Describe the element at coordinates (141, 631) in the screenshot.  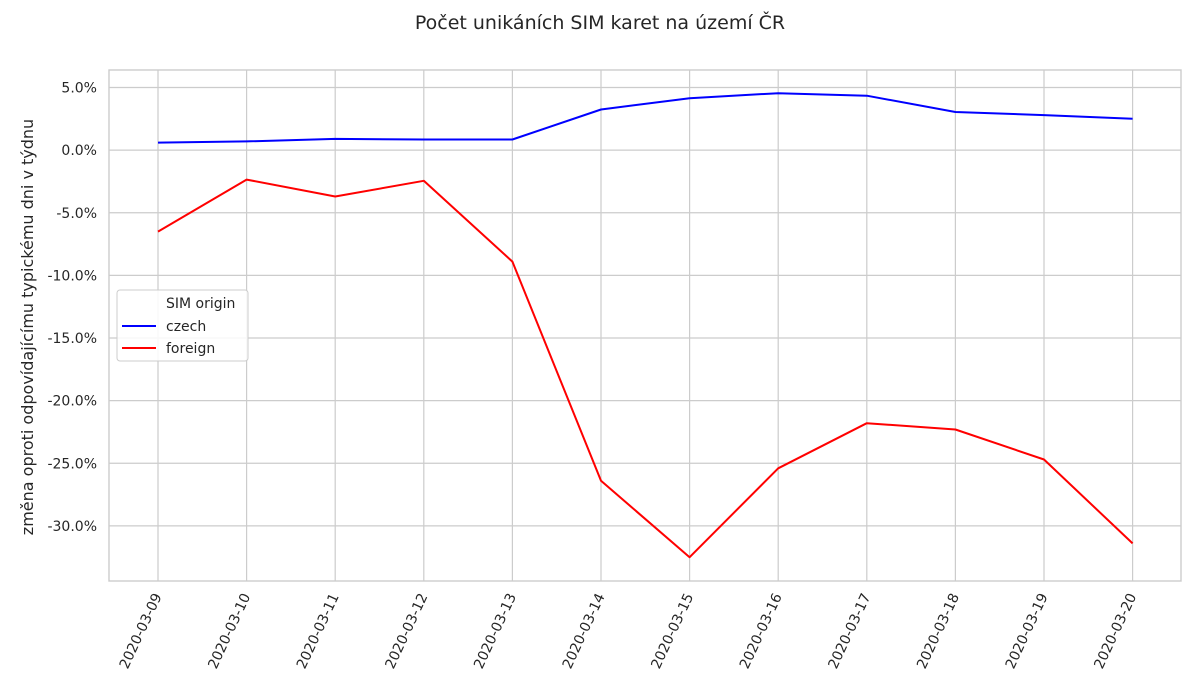
I see `x-tick-label: 2020-03-09` at that location.